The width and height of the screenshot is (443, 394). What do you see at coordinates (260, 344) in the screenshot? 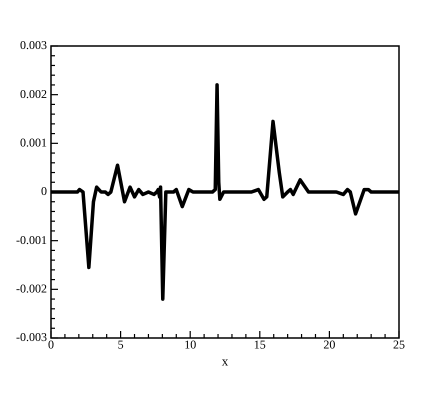
I see `x-tick-label: 15` at bounding box center [260, 344].